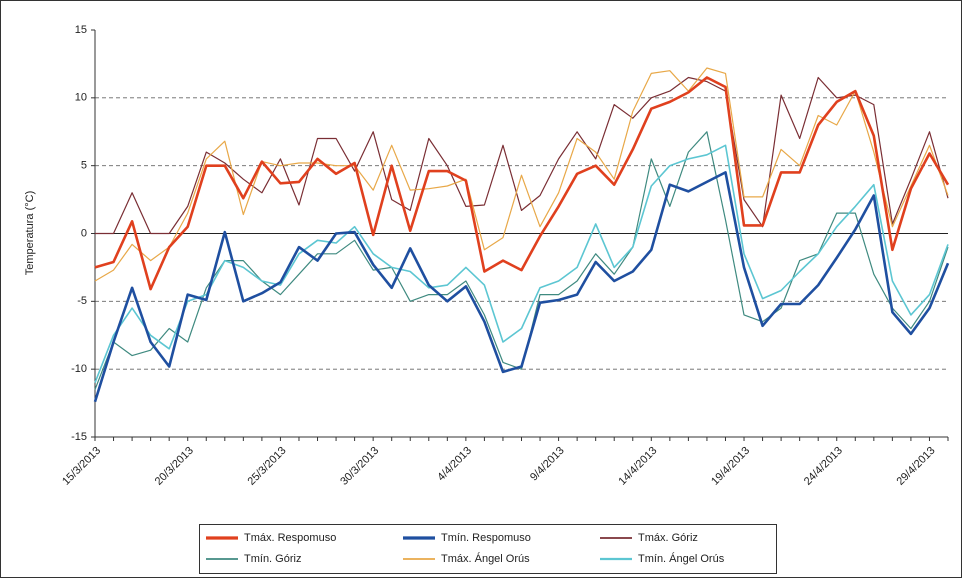 This screenshot has width=962, height=578. Describe the element at coordinates (290, 538) in the screenshot. I see `legend-label: Tmáx. Respomuso` at that location.